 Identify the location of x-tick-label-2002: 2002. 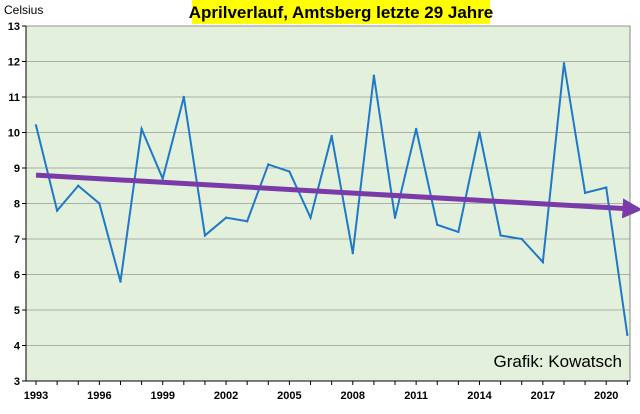
(226, 396).